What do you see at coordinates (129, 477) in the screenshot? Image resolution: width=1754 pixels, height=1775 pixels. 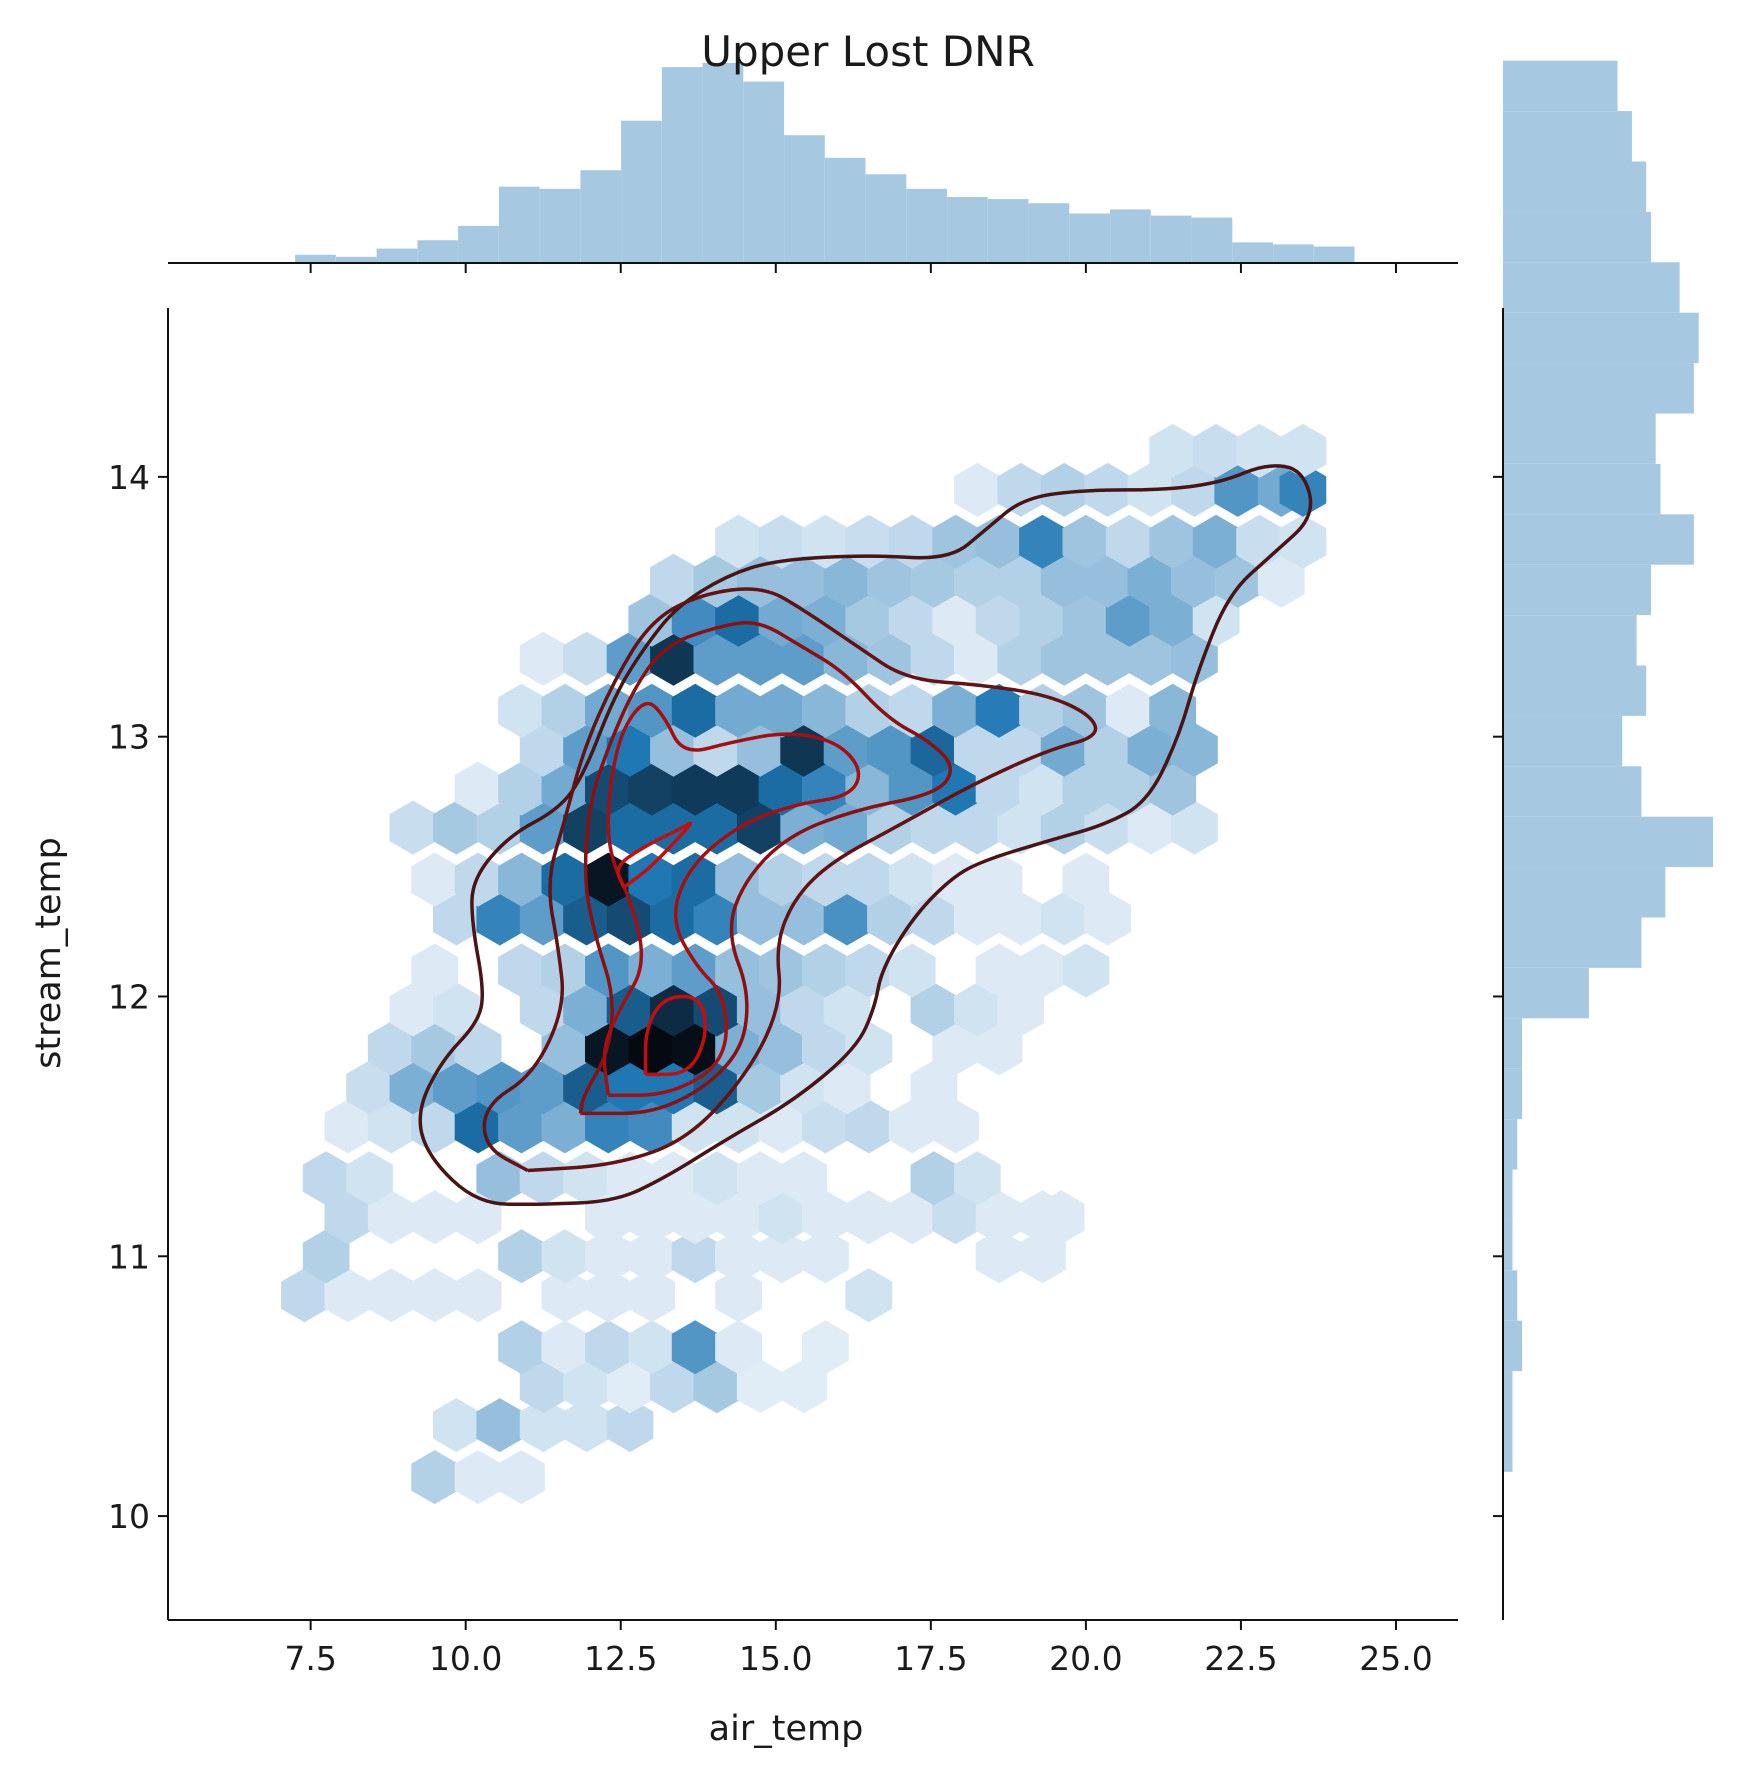 I see `y-tick-label: 14` at bounding box center [129, 477].